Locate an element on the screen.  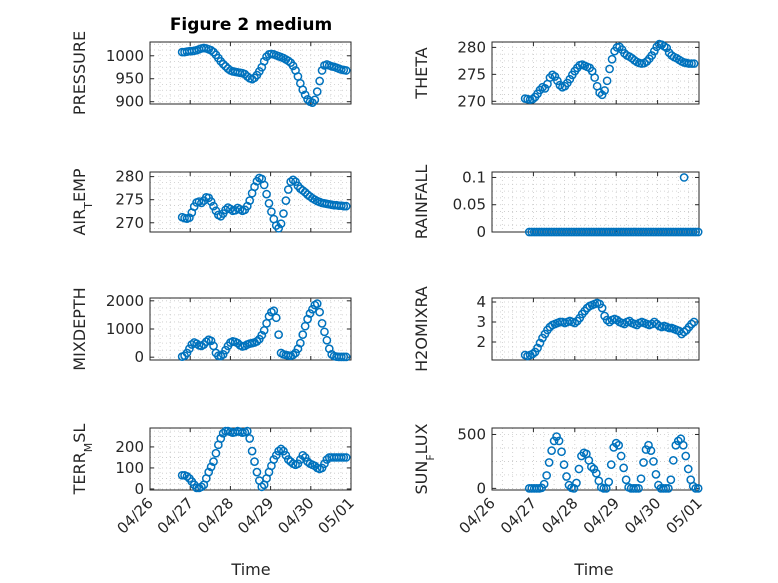
x-tick-label: 04/28 is located at coordinates (215, 515).